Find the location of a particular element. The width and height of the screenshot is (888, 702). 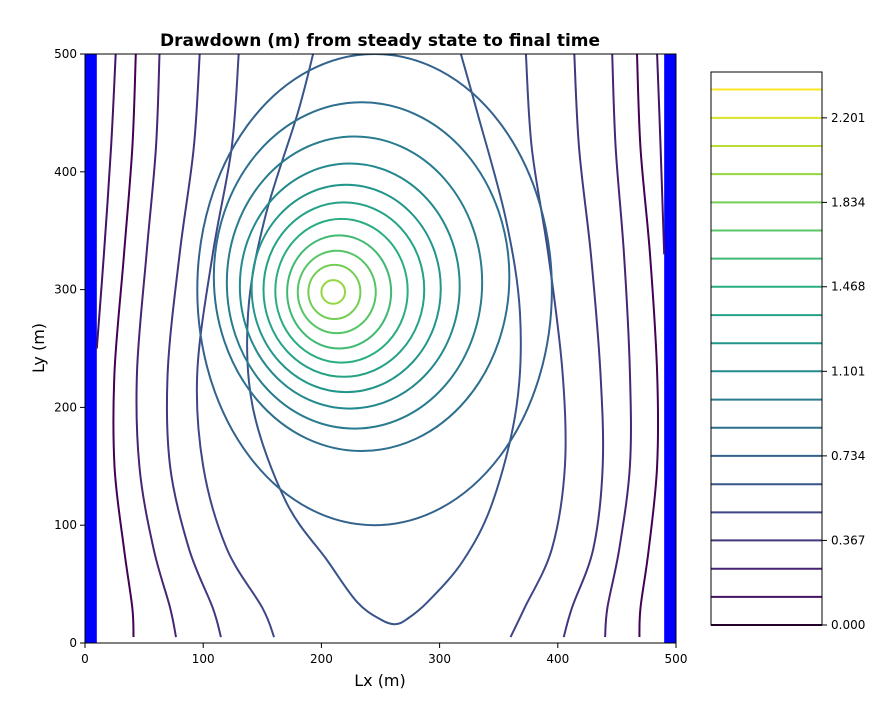

colorbar-frame is located at coordinates (766, 348).